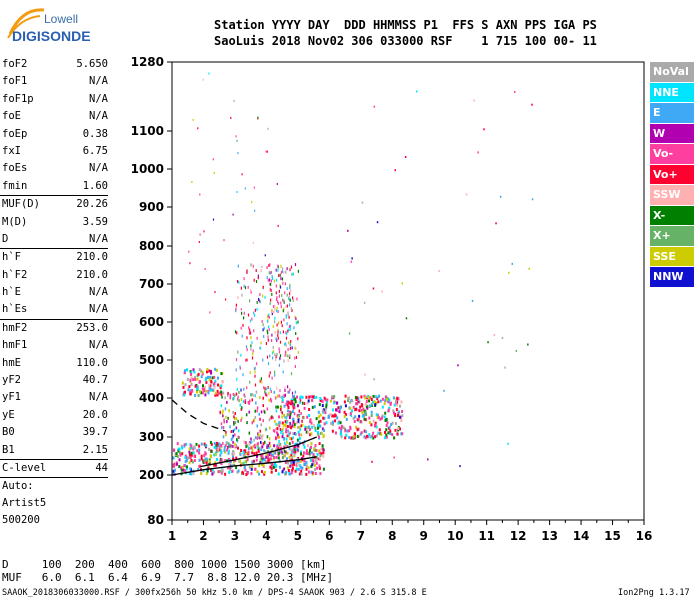  What do you see at coordinates (151, 475) in the screenshot?
I see `y-tick-label: 200` at bounding box center [151, 475].